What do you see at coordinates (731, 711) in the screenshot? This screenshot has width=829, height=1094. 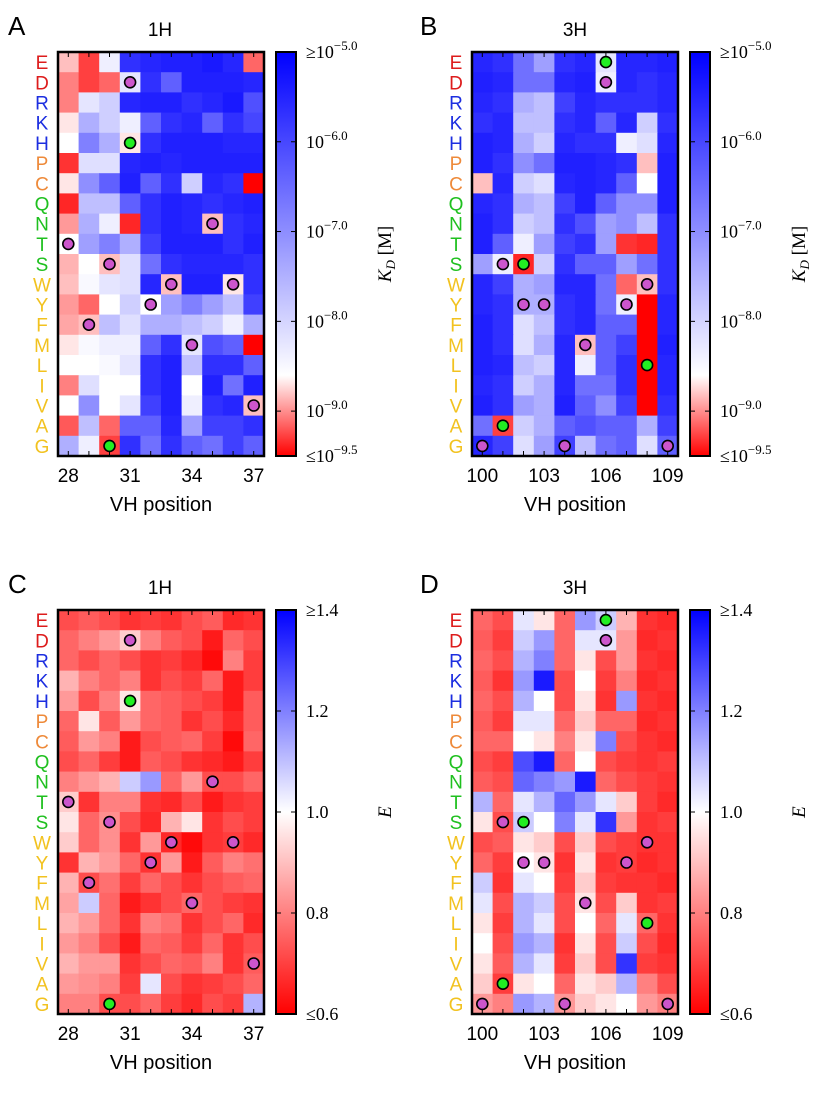 I see `colorbar-tick-label: 1.2` at bounding box center [731, 711].